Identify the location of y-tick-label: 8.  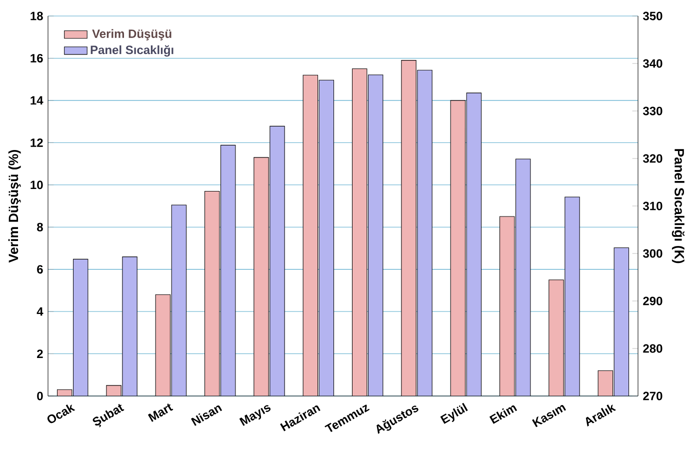
(40, 227).